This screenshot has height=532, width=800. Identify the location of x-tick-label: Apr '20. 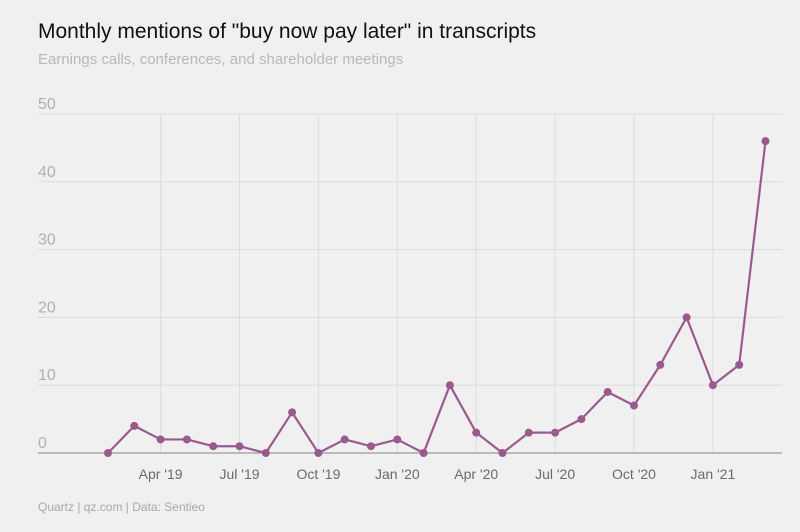
(476, 474).